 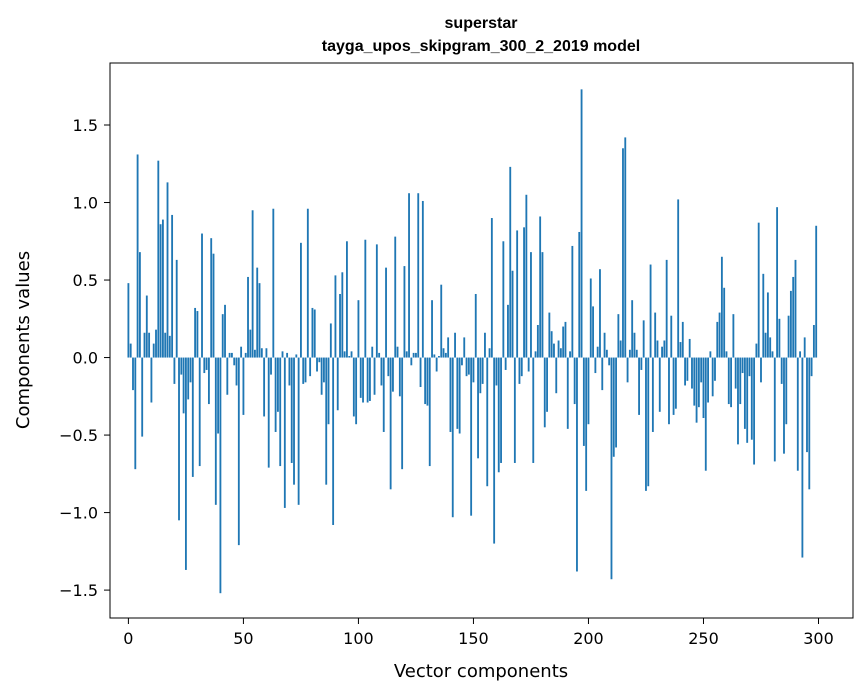 I want to click on chart-title-line1: superstar, so click(x=481, y=23).